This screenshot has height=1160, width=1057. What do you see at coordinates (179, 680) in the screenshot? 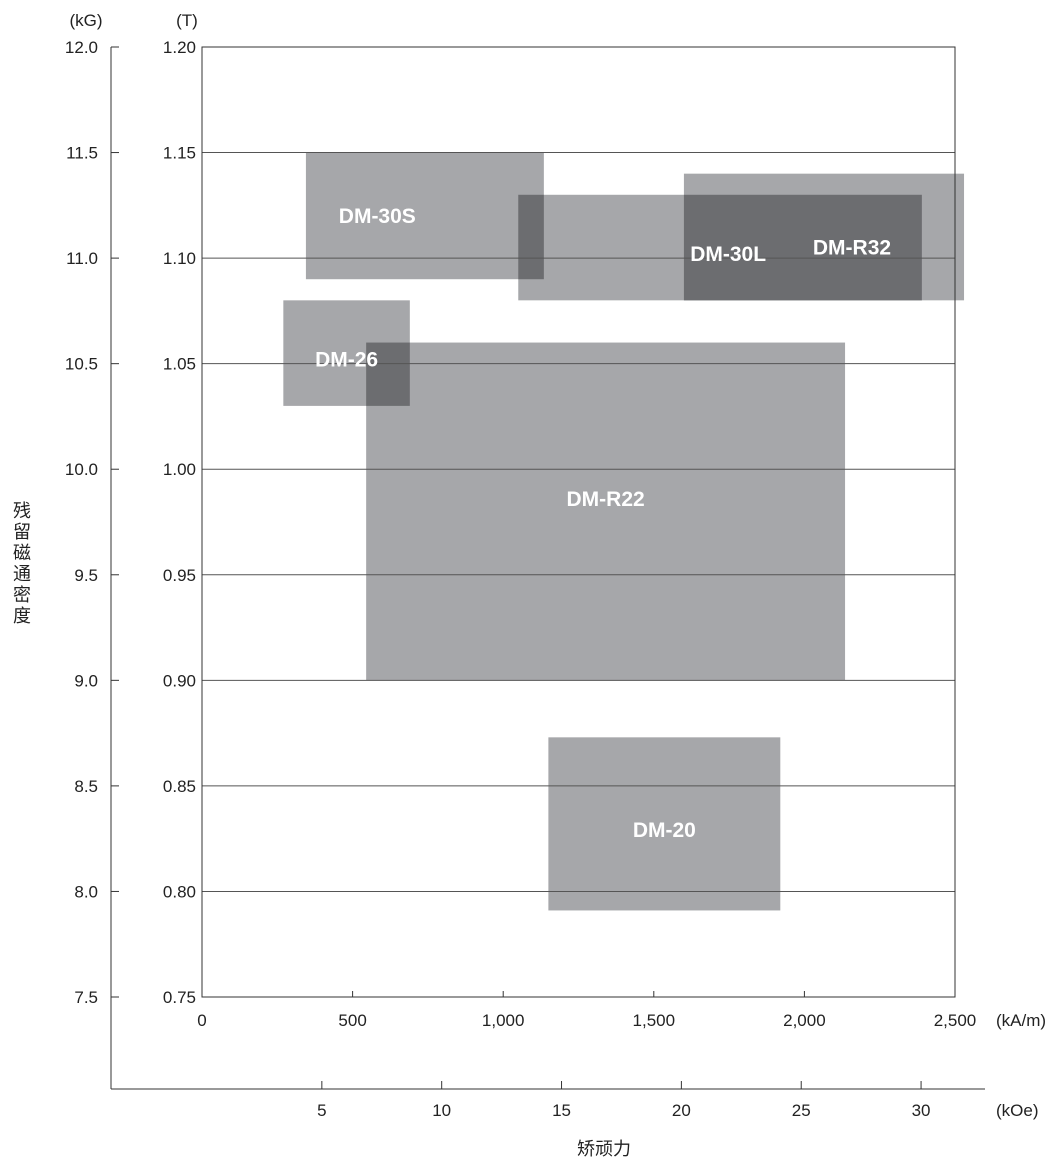
I see `y-tick-label-t: 0.90` at bounding box center [179, 680].